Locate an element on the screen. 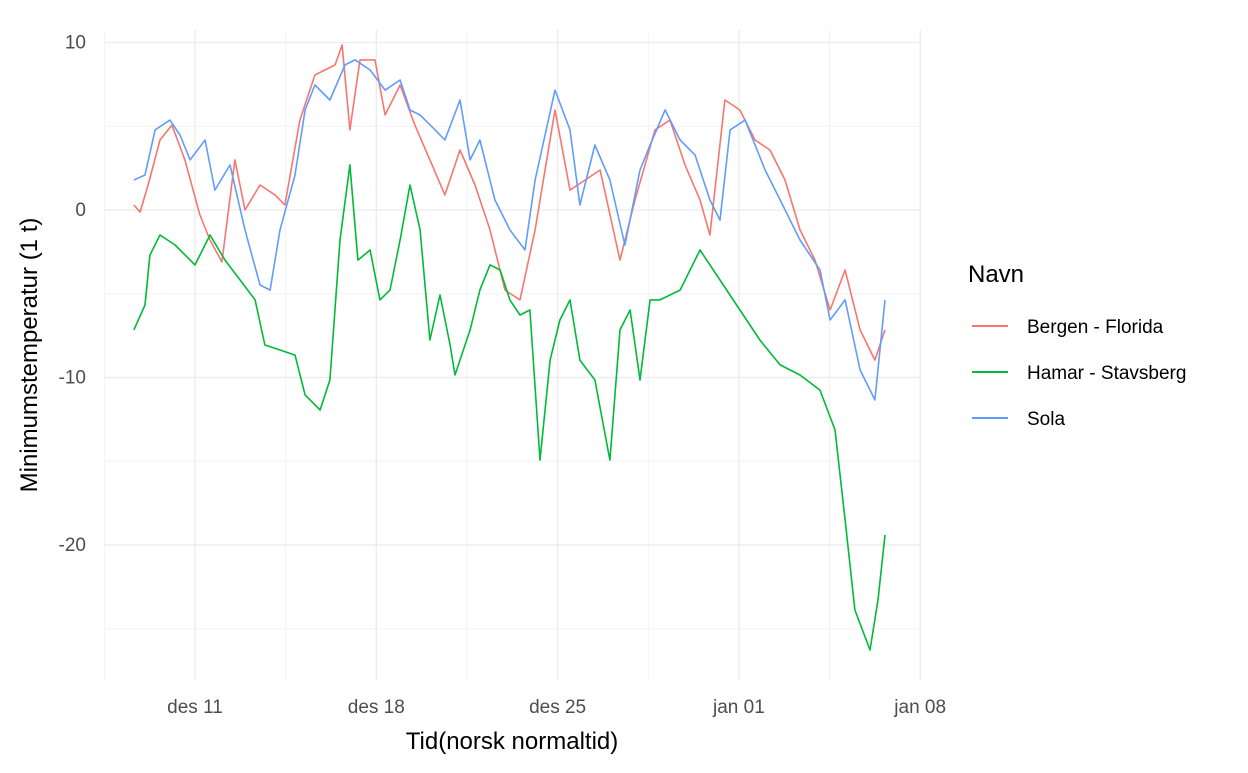 This screenshot has width=1248, height=773. x-tick-label: jan 01 is located at coordinates (738, 707).